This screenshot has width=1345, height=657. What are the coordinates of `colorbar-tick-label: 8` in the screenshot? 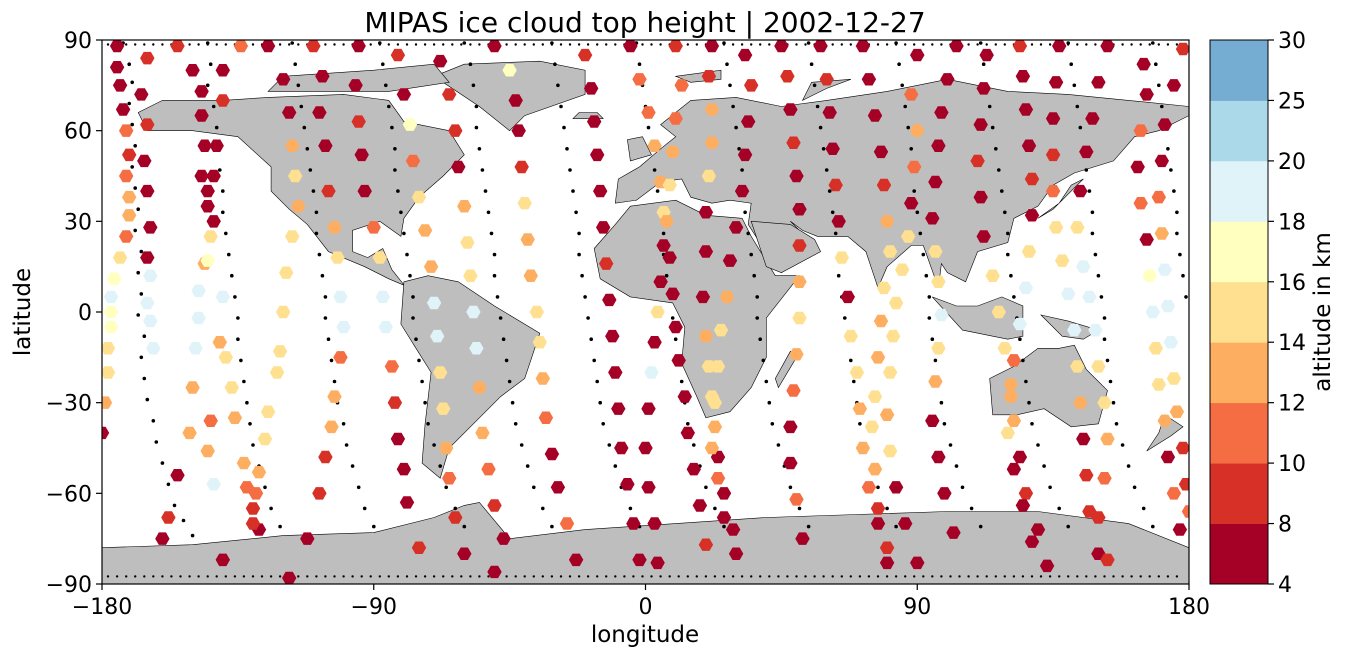 It's located at (1285, 525).